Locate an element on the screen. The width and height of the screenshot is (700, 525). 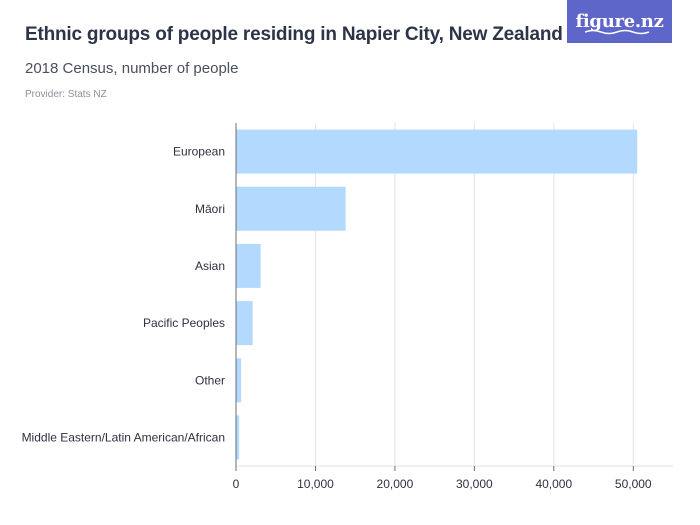
category-label: Other is located at coordinates (210, 380).